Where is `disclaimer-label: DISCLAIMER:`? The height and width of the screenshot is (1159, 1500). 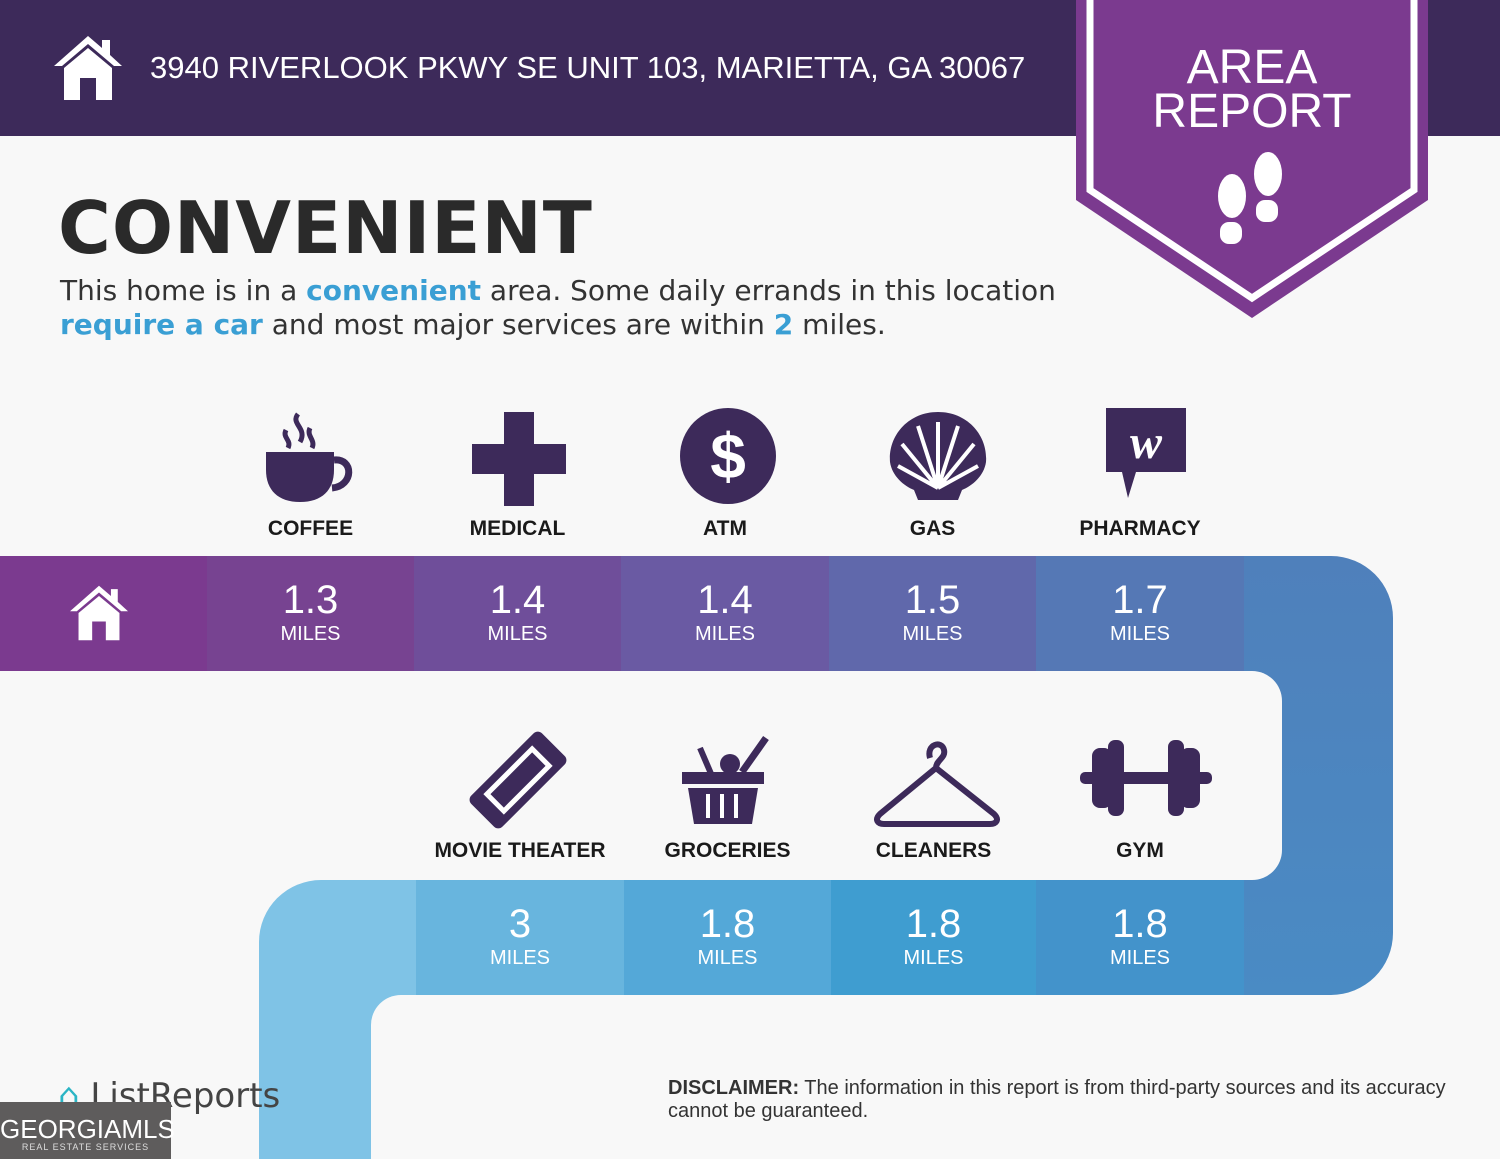
disclaimer-label: DISCLAIMER: is located at coordinates (734, 1088).